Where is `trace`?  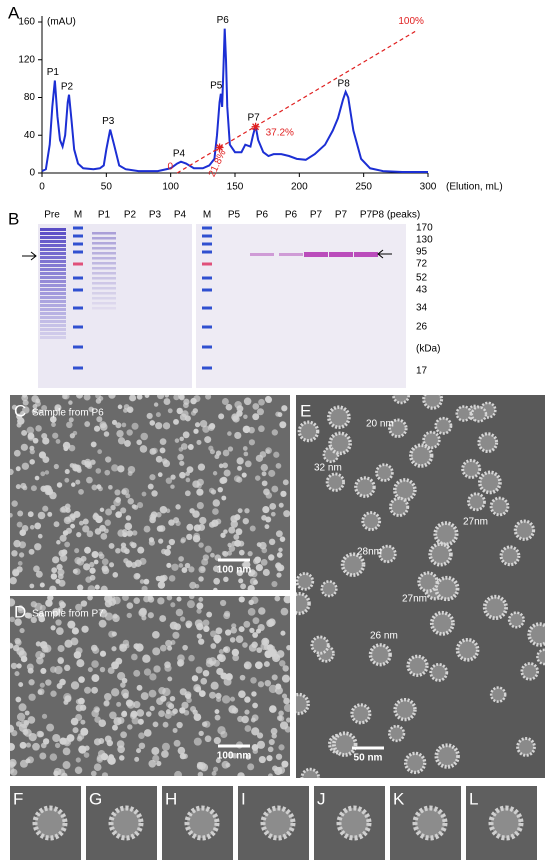 trace is located at coordinates (234, 101).